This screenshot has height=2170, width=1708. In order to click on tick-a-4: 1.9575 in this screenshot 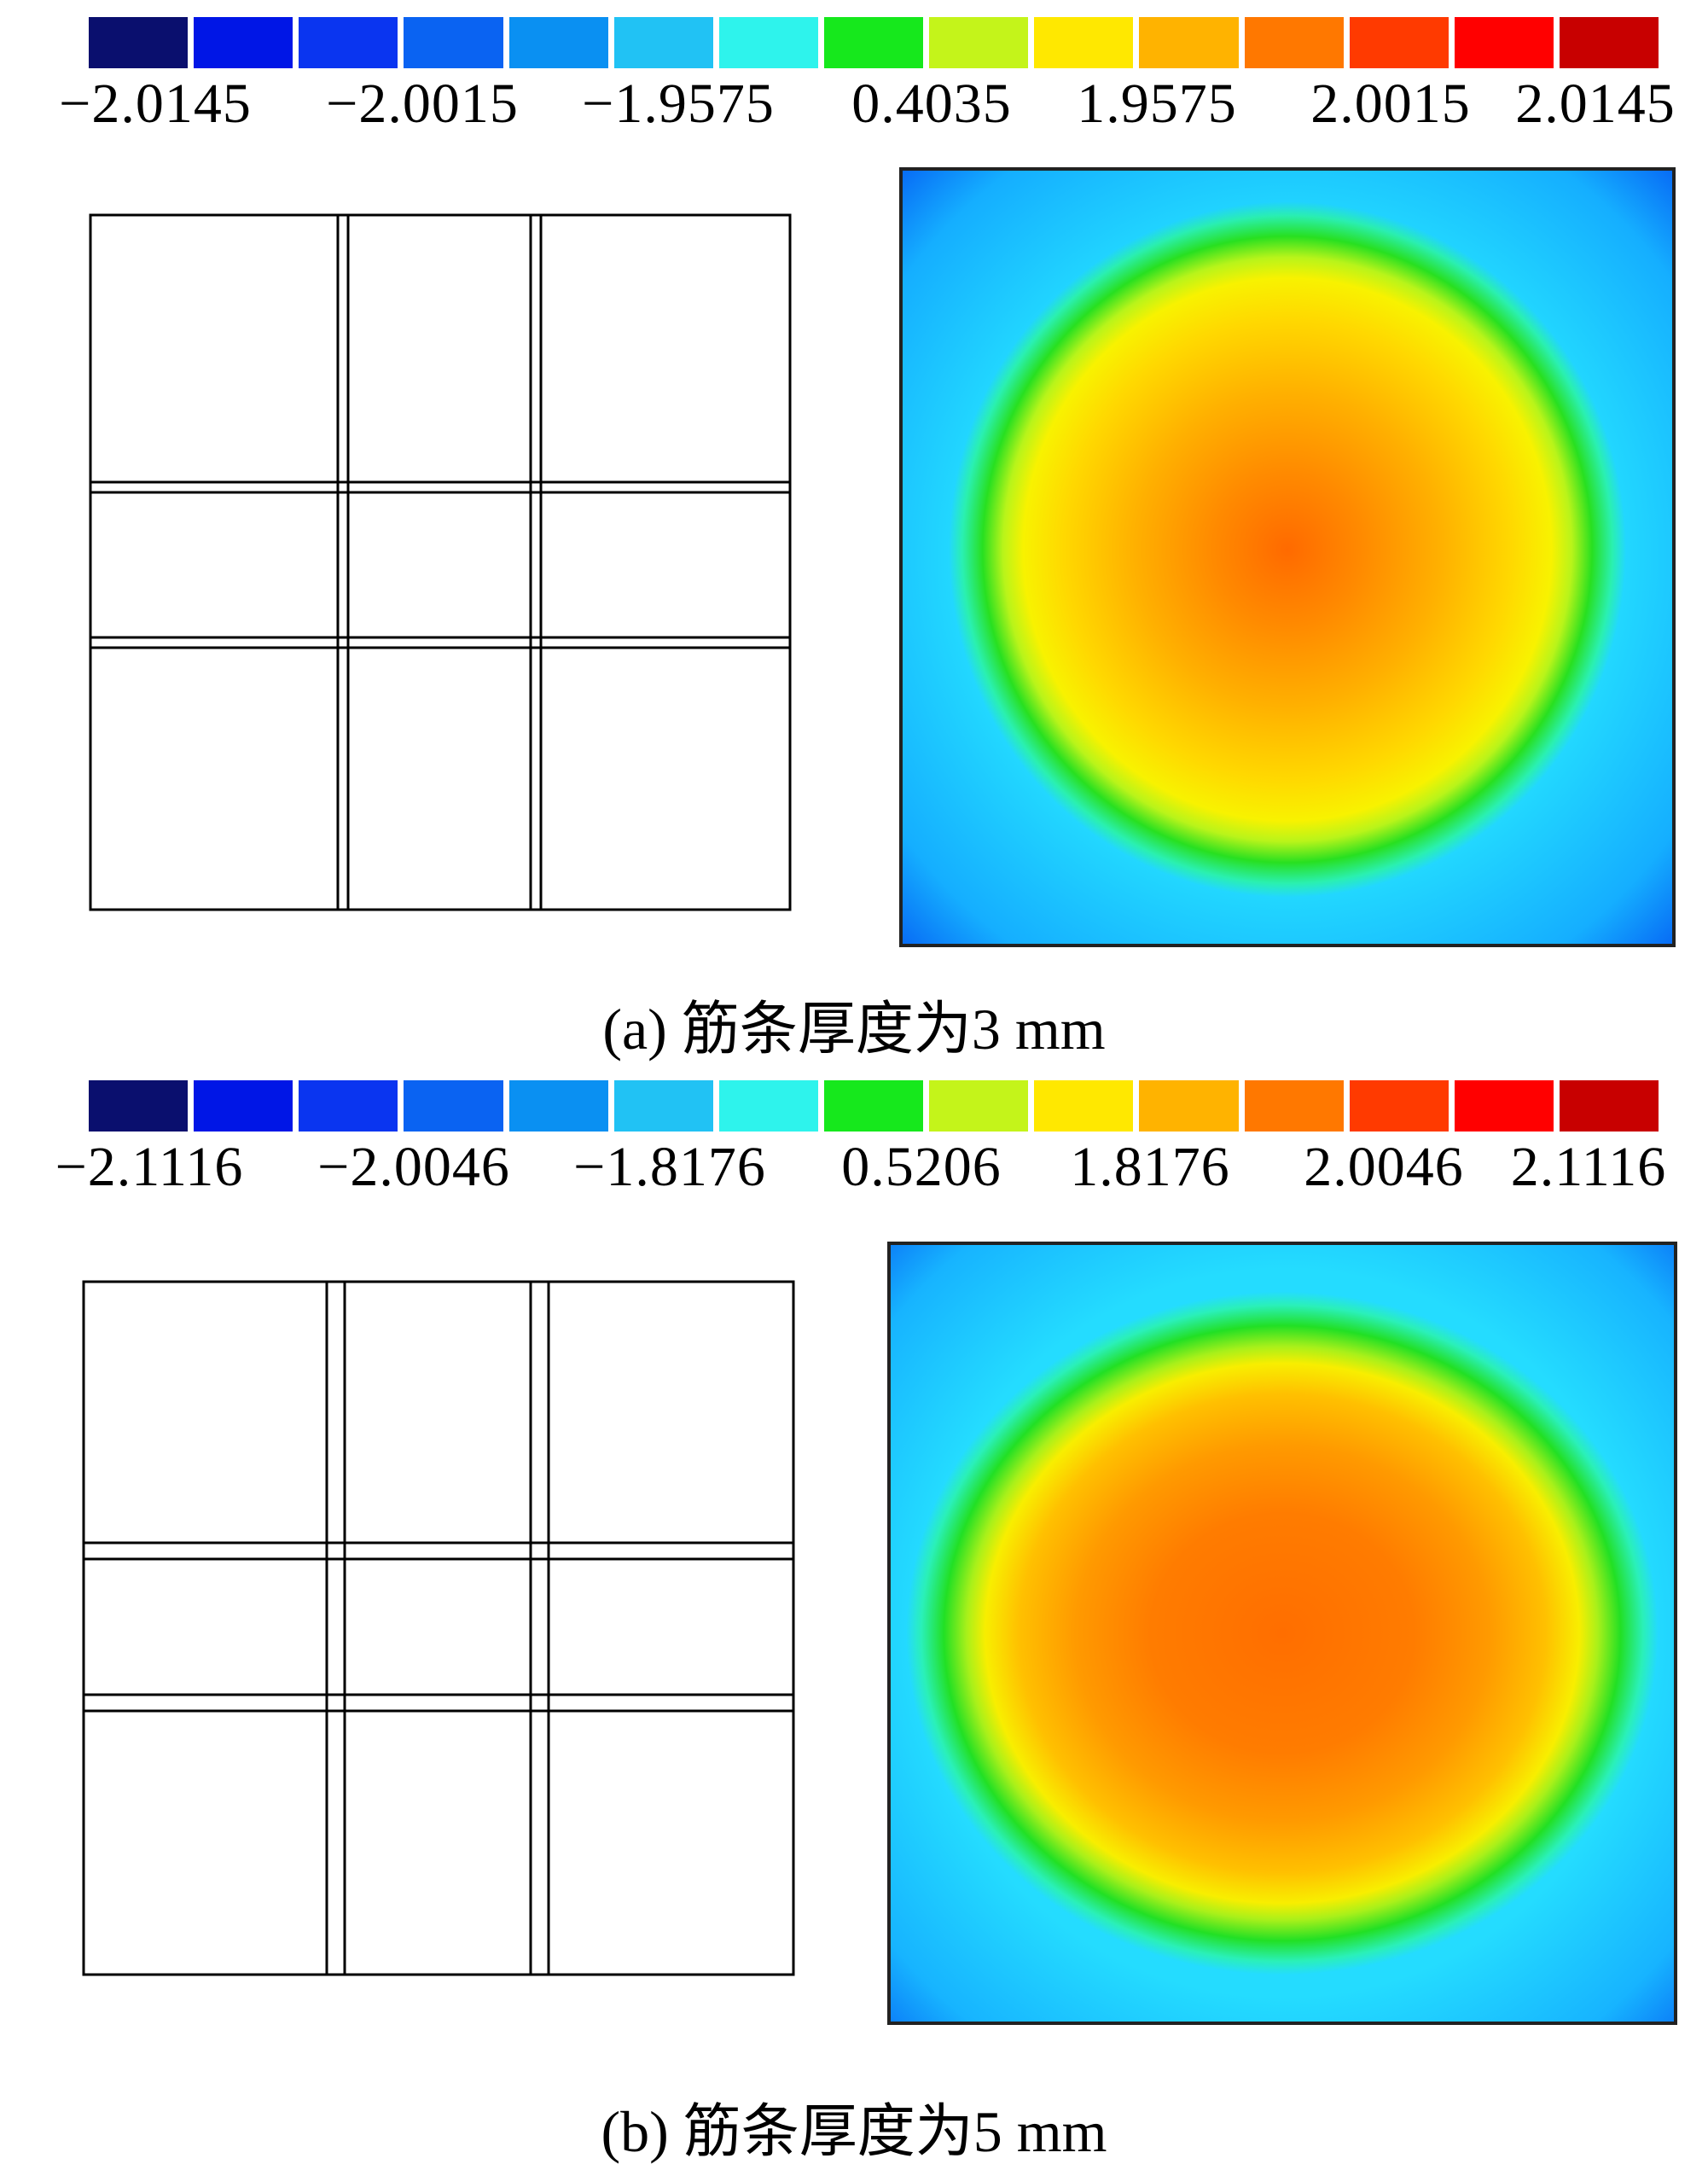, I will do `click(1157, 104)`.